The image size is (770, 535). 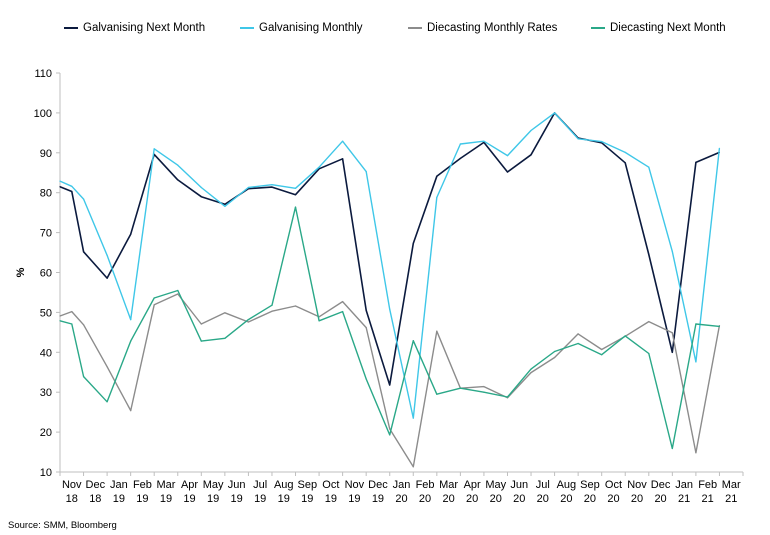 What do you see at coordinates (142, 485) in the screenshot?
I see `x-tick-label-month: Feb` at bounding box center [142, 485].